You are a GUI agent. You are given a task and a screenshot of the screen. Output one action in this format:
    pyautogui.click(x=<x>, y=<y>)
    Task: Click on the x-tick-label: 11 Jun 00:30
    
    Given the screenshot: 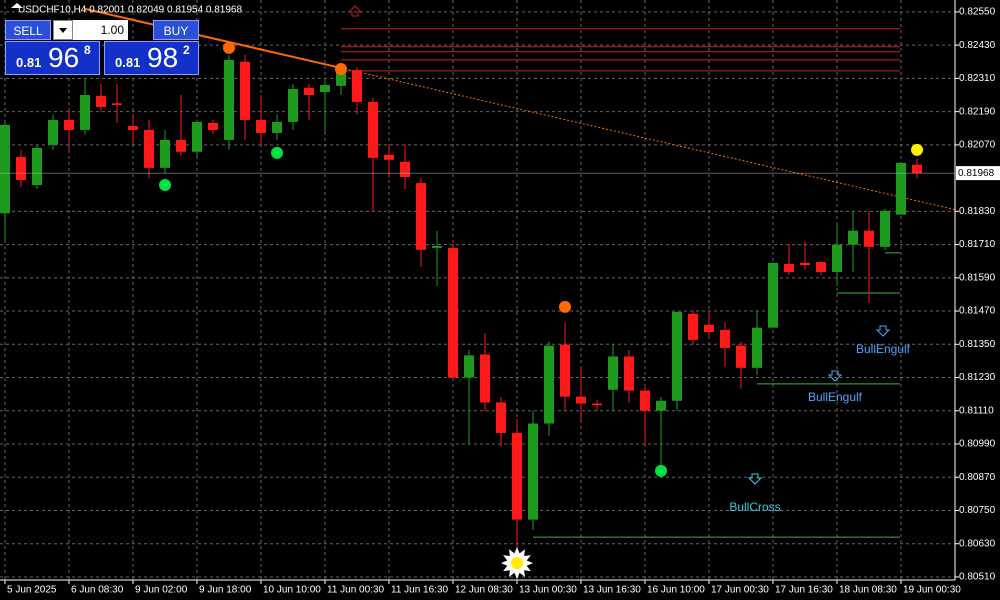 What is the action you would take?
    pyautogui.click(x=356, y=590)
    